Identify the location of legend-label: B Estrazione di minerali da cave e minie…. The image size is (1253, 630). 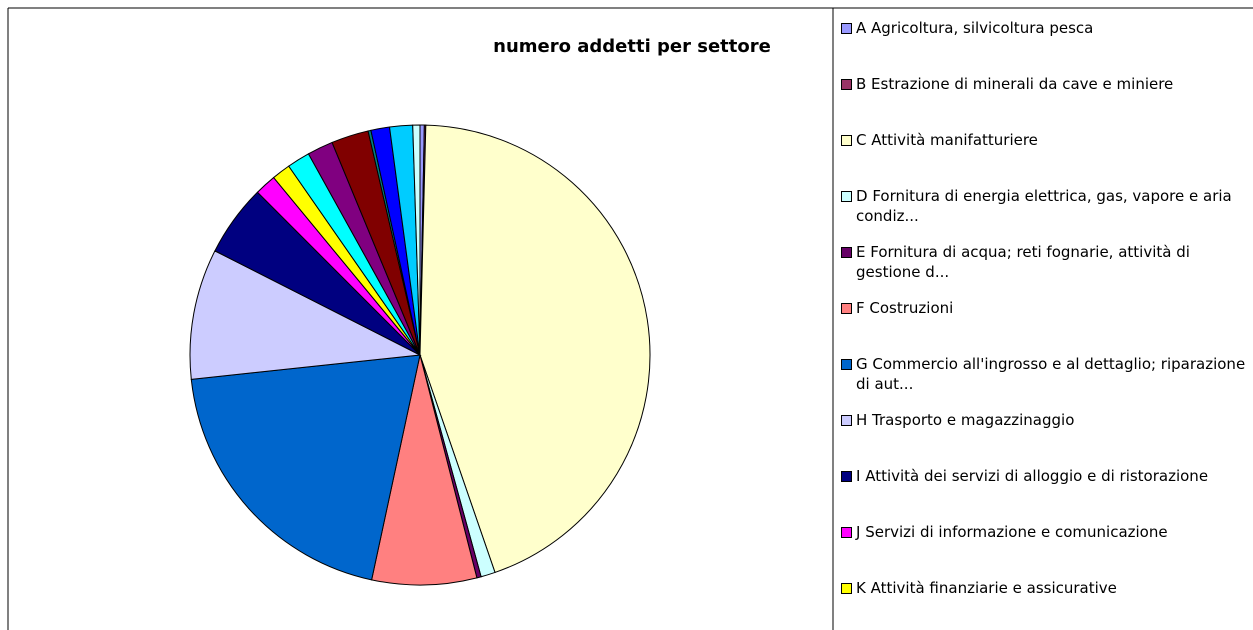
(1015, 84).